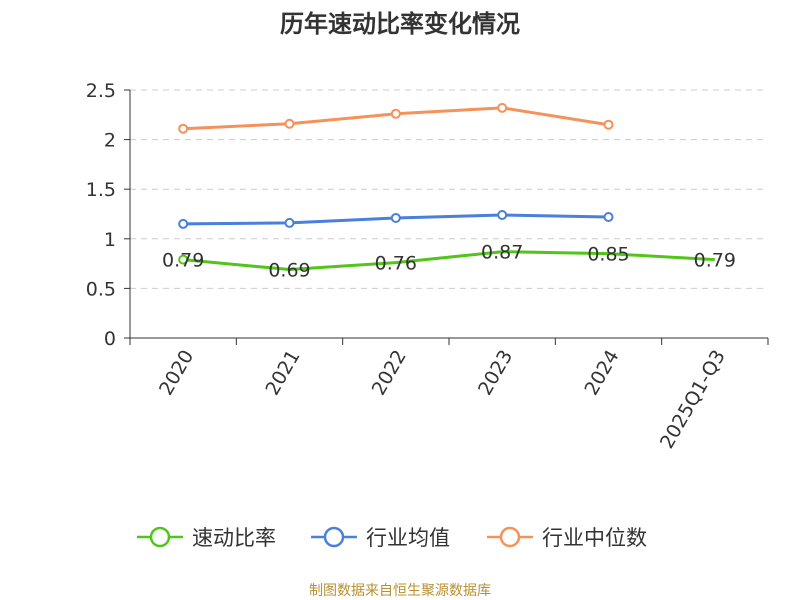 The image size is (800, 600). Describe the element at coordinates (176, 372) in the screenshot. I see `x-tick-label: 2020` at that location.